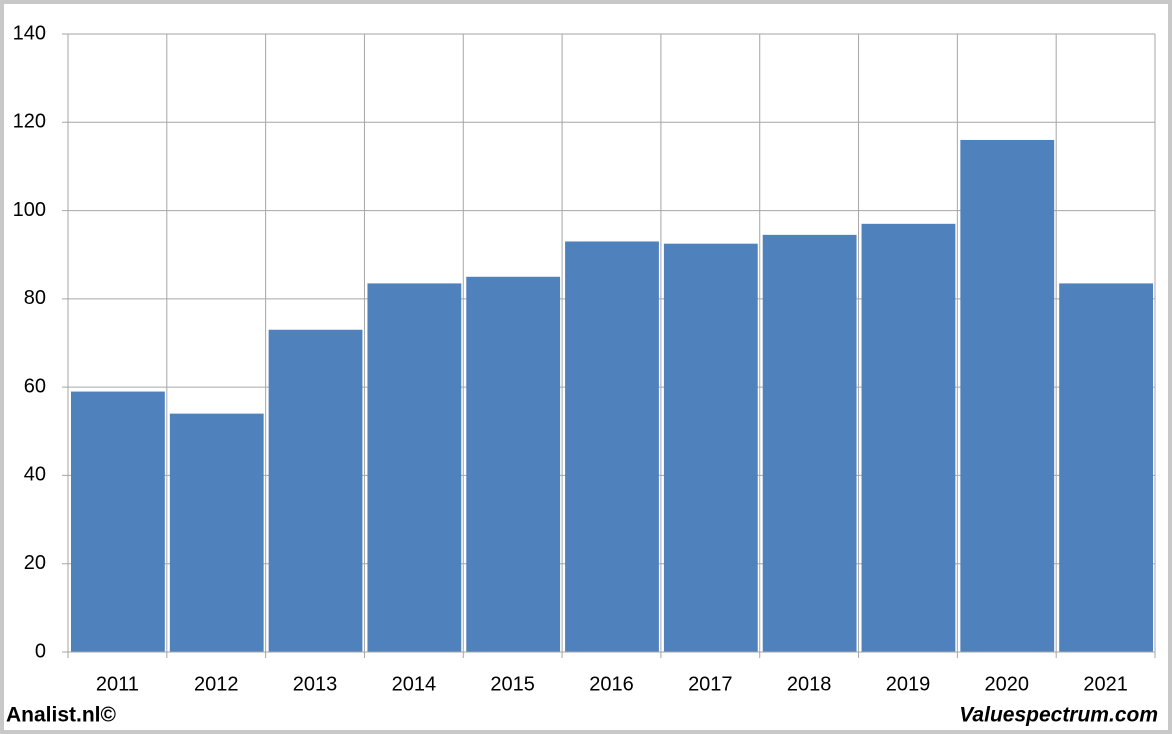 This screenshot has width=1172, height=734. What do you see at coordinates (512, 684) in the screenshot?
I see `x-tick-label: 2015` at bounding box center [512, 684].